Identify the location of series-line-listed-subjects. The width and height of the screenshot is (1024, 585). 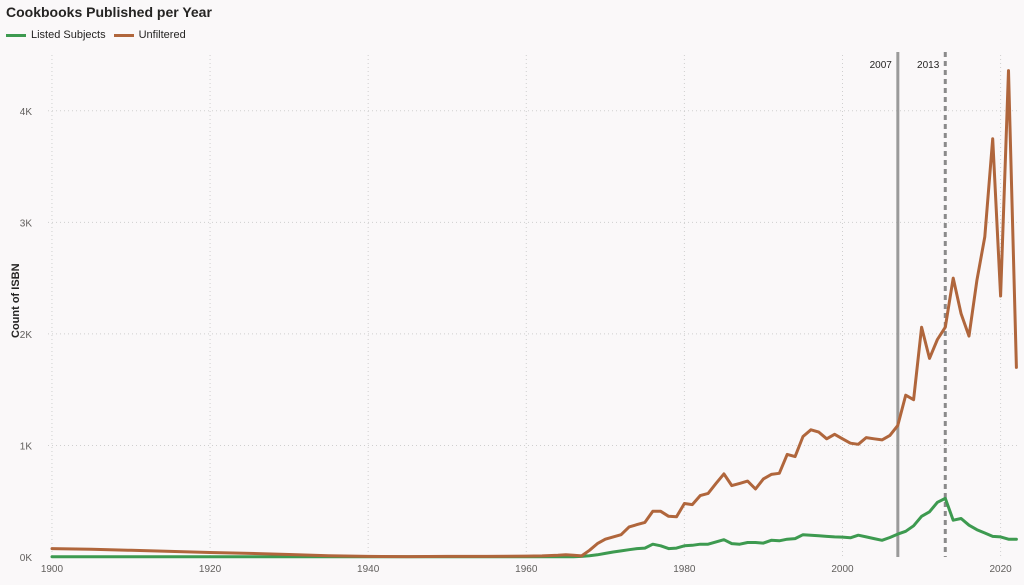
(534, 527).